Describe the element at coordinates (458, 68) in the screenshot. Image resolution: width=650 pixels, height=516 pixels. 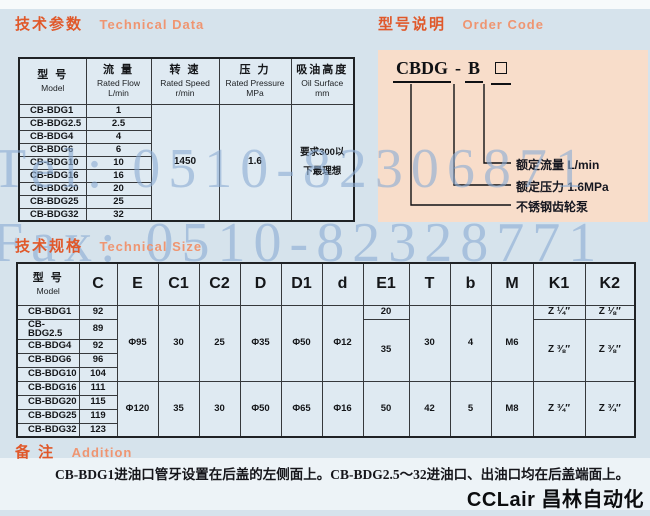
I see `order-code-dash: -` at that location.